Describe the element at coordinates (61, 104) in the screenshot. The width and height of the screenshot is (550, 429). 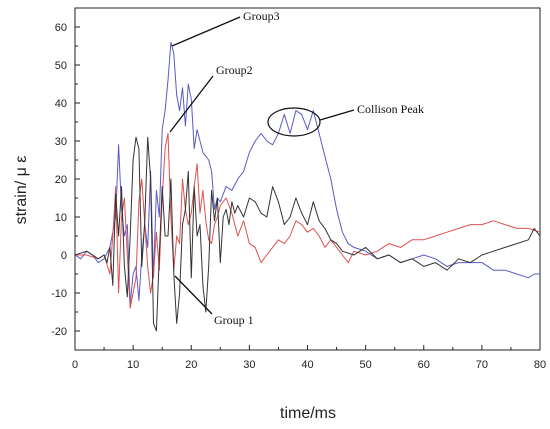
I see `y-tick-label: 40` at that location.